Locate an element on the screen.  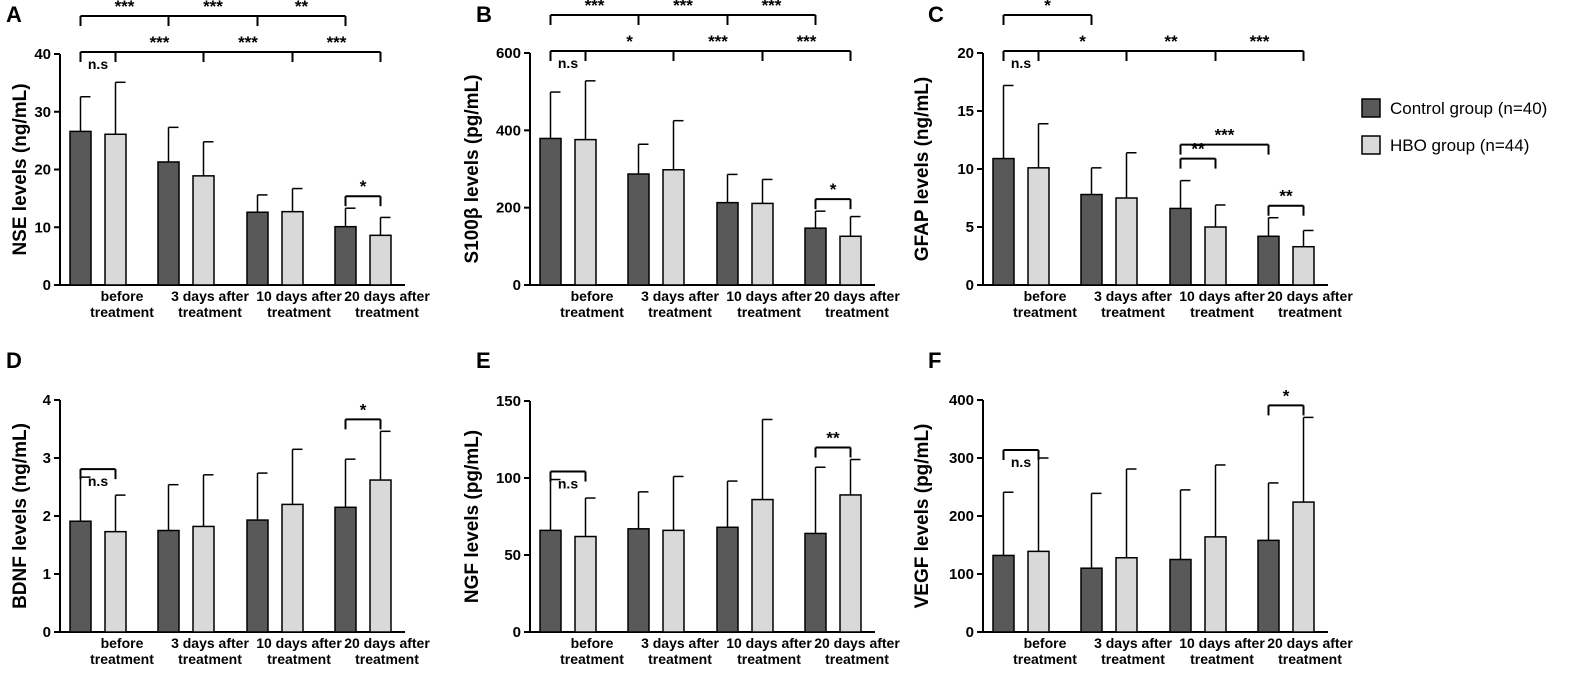
significance-bracket: n.s *** *** *** is located at coordinates (230, 52).